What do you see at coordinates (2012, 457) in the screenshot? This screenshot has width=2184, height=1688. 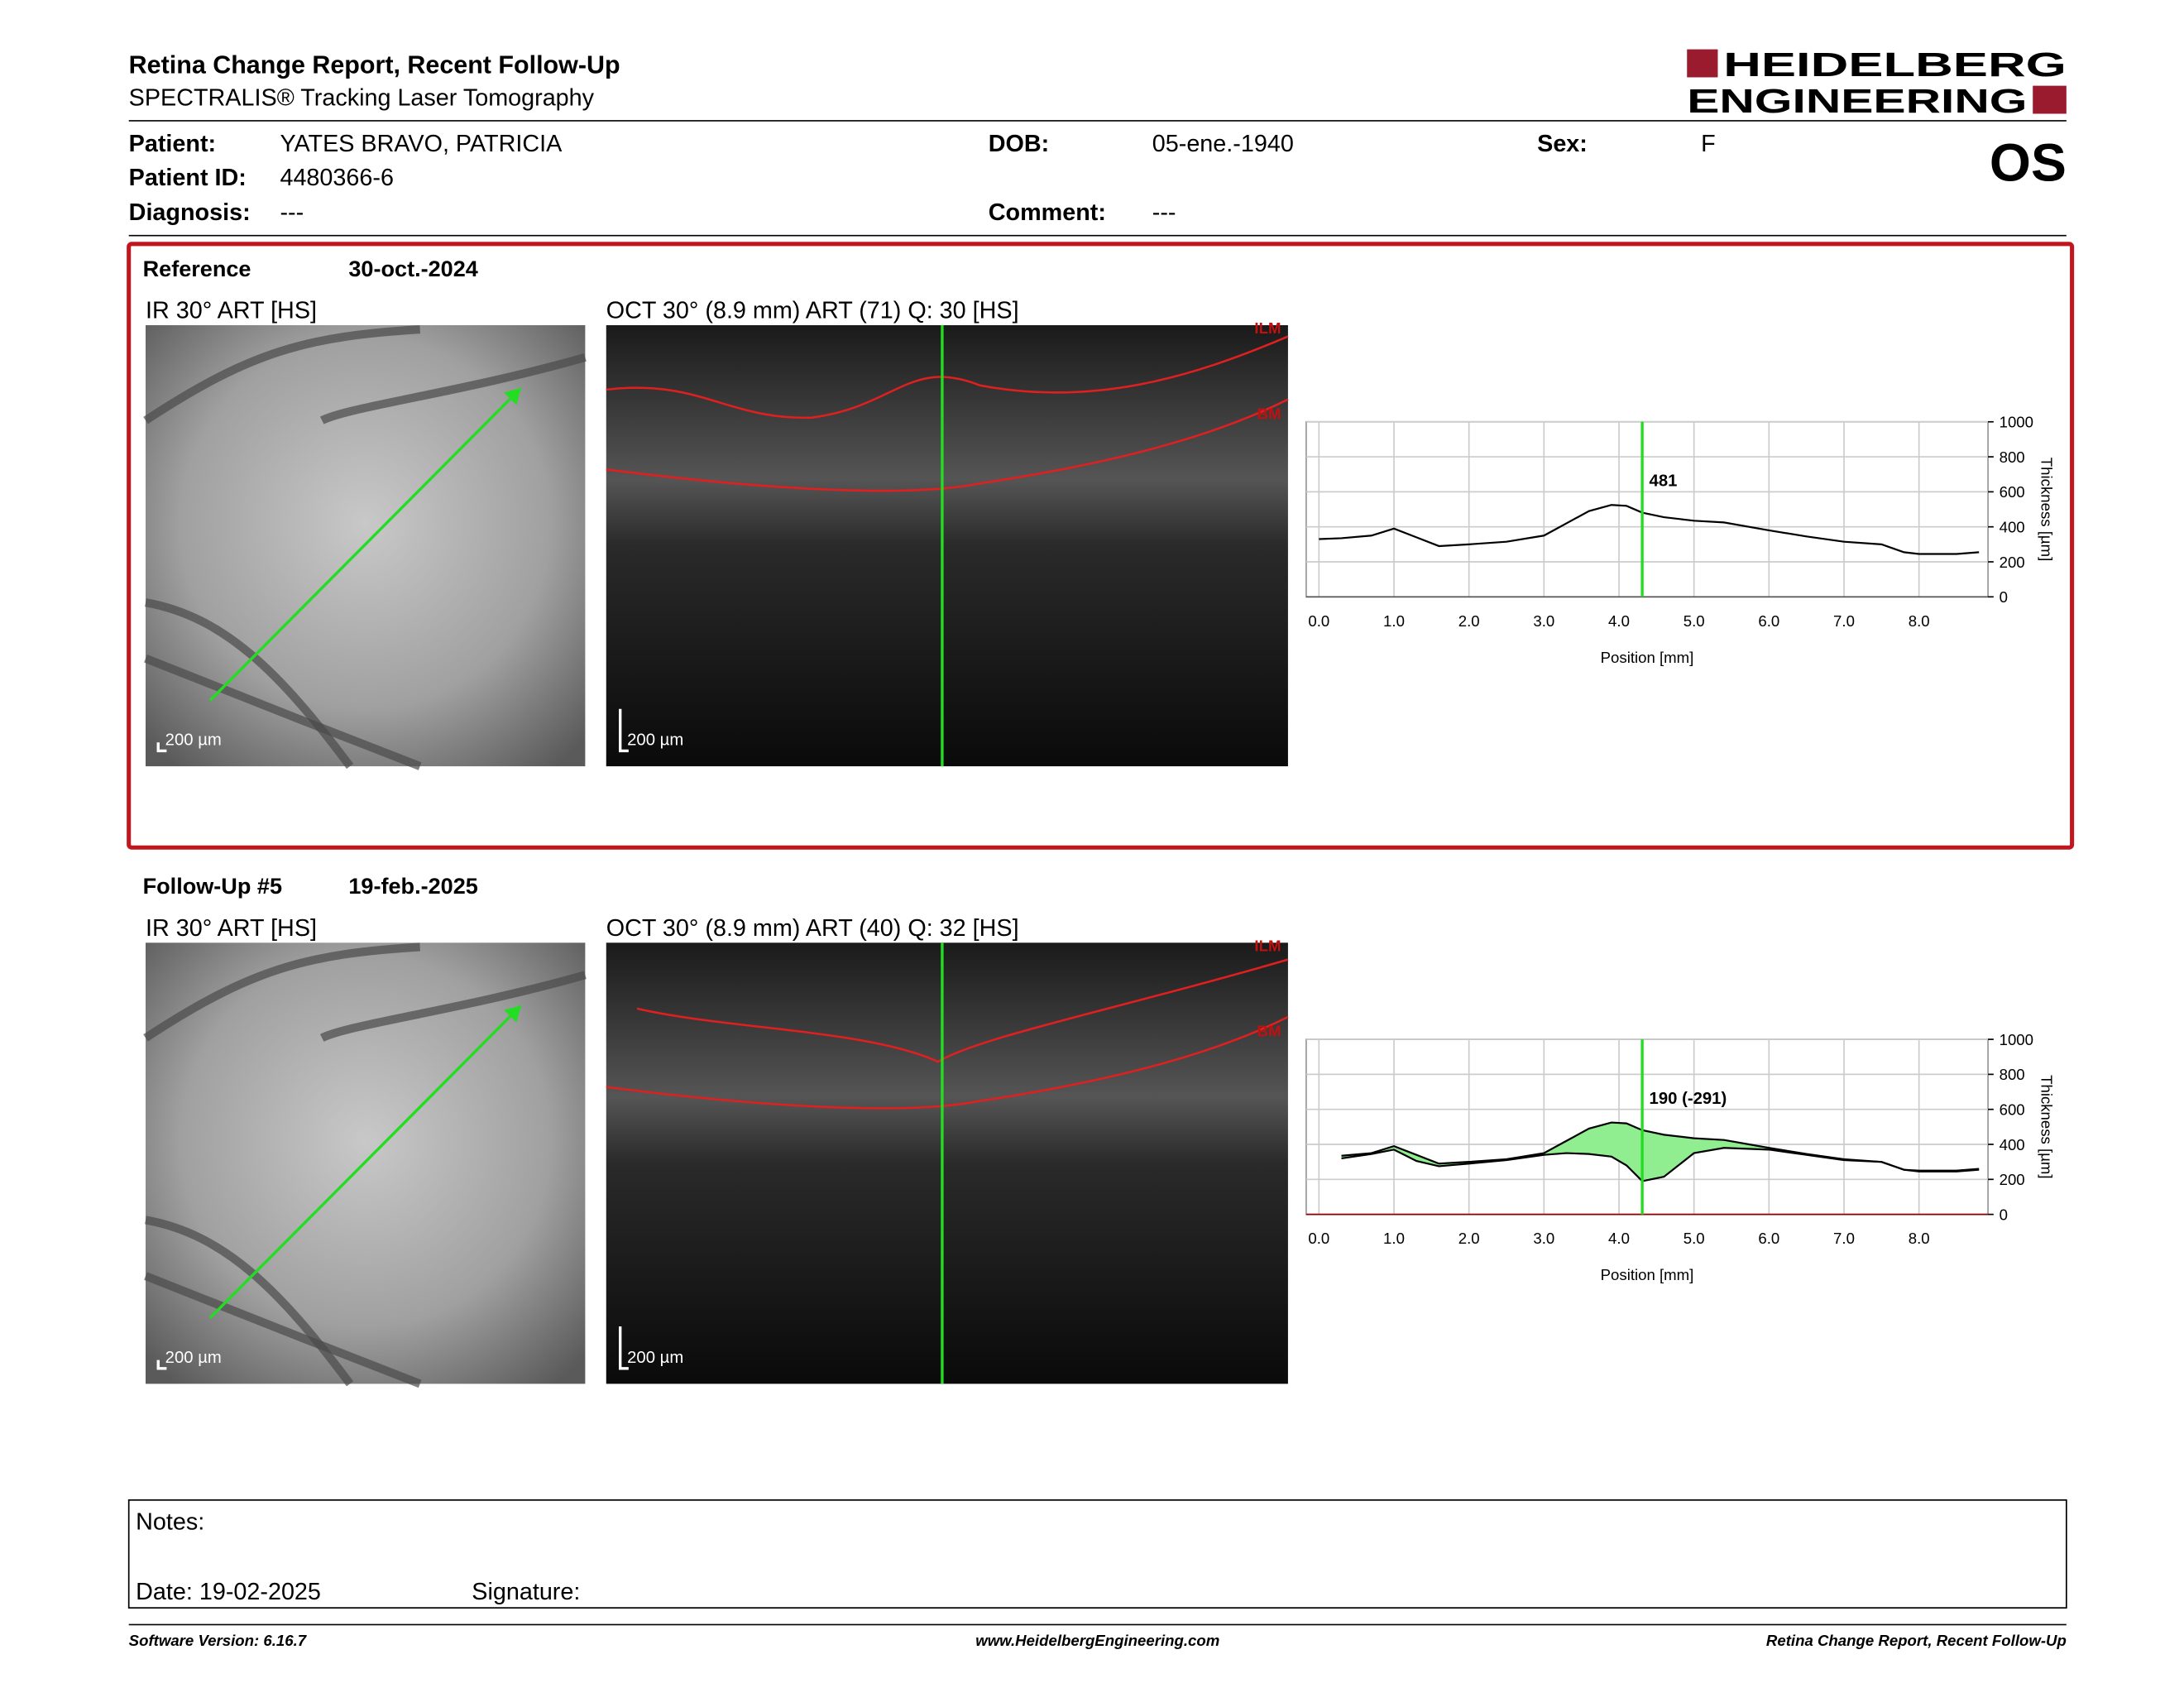 I see `y-tick-label: 800` at bounding box center [2012, 457].